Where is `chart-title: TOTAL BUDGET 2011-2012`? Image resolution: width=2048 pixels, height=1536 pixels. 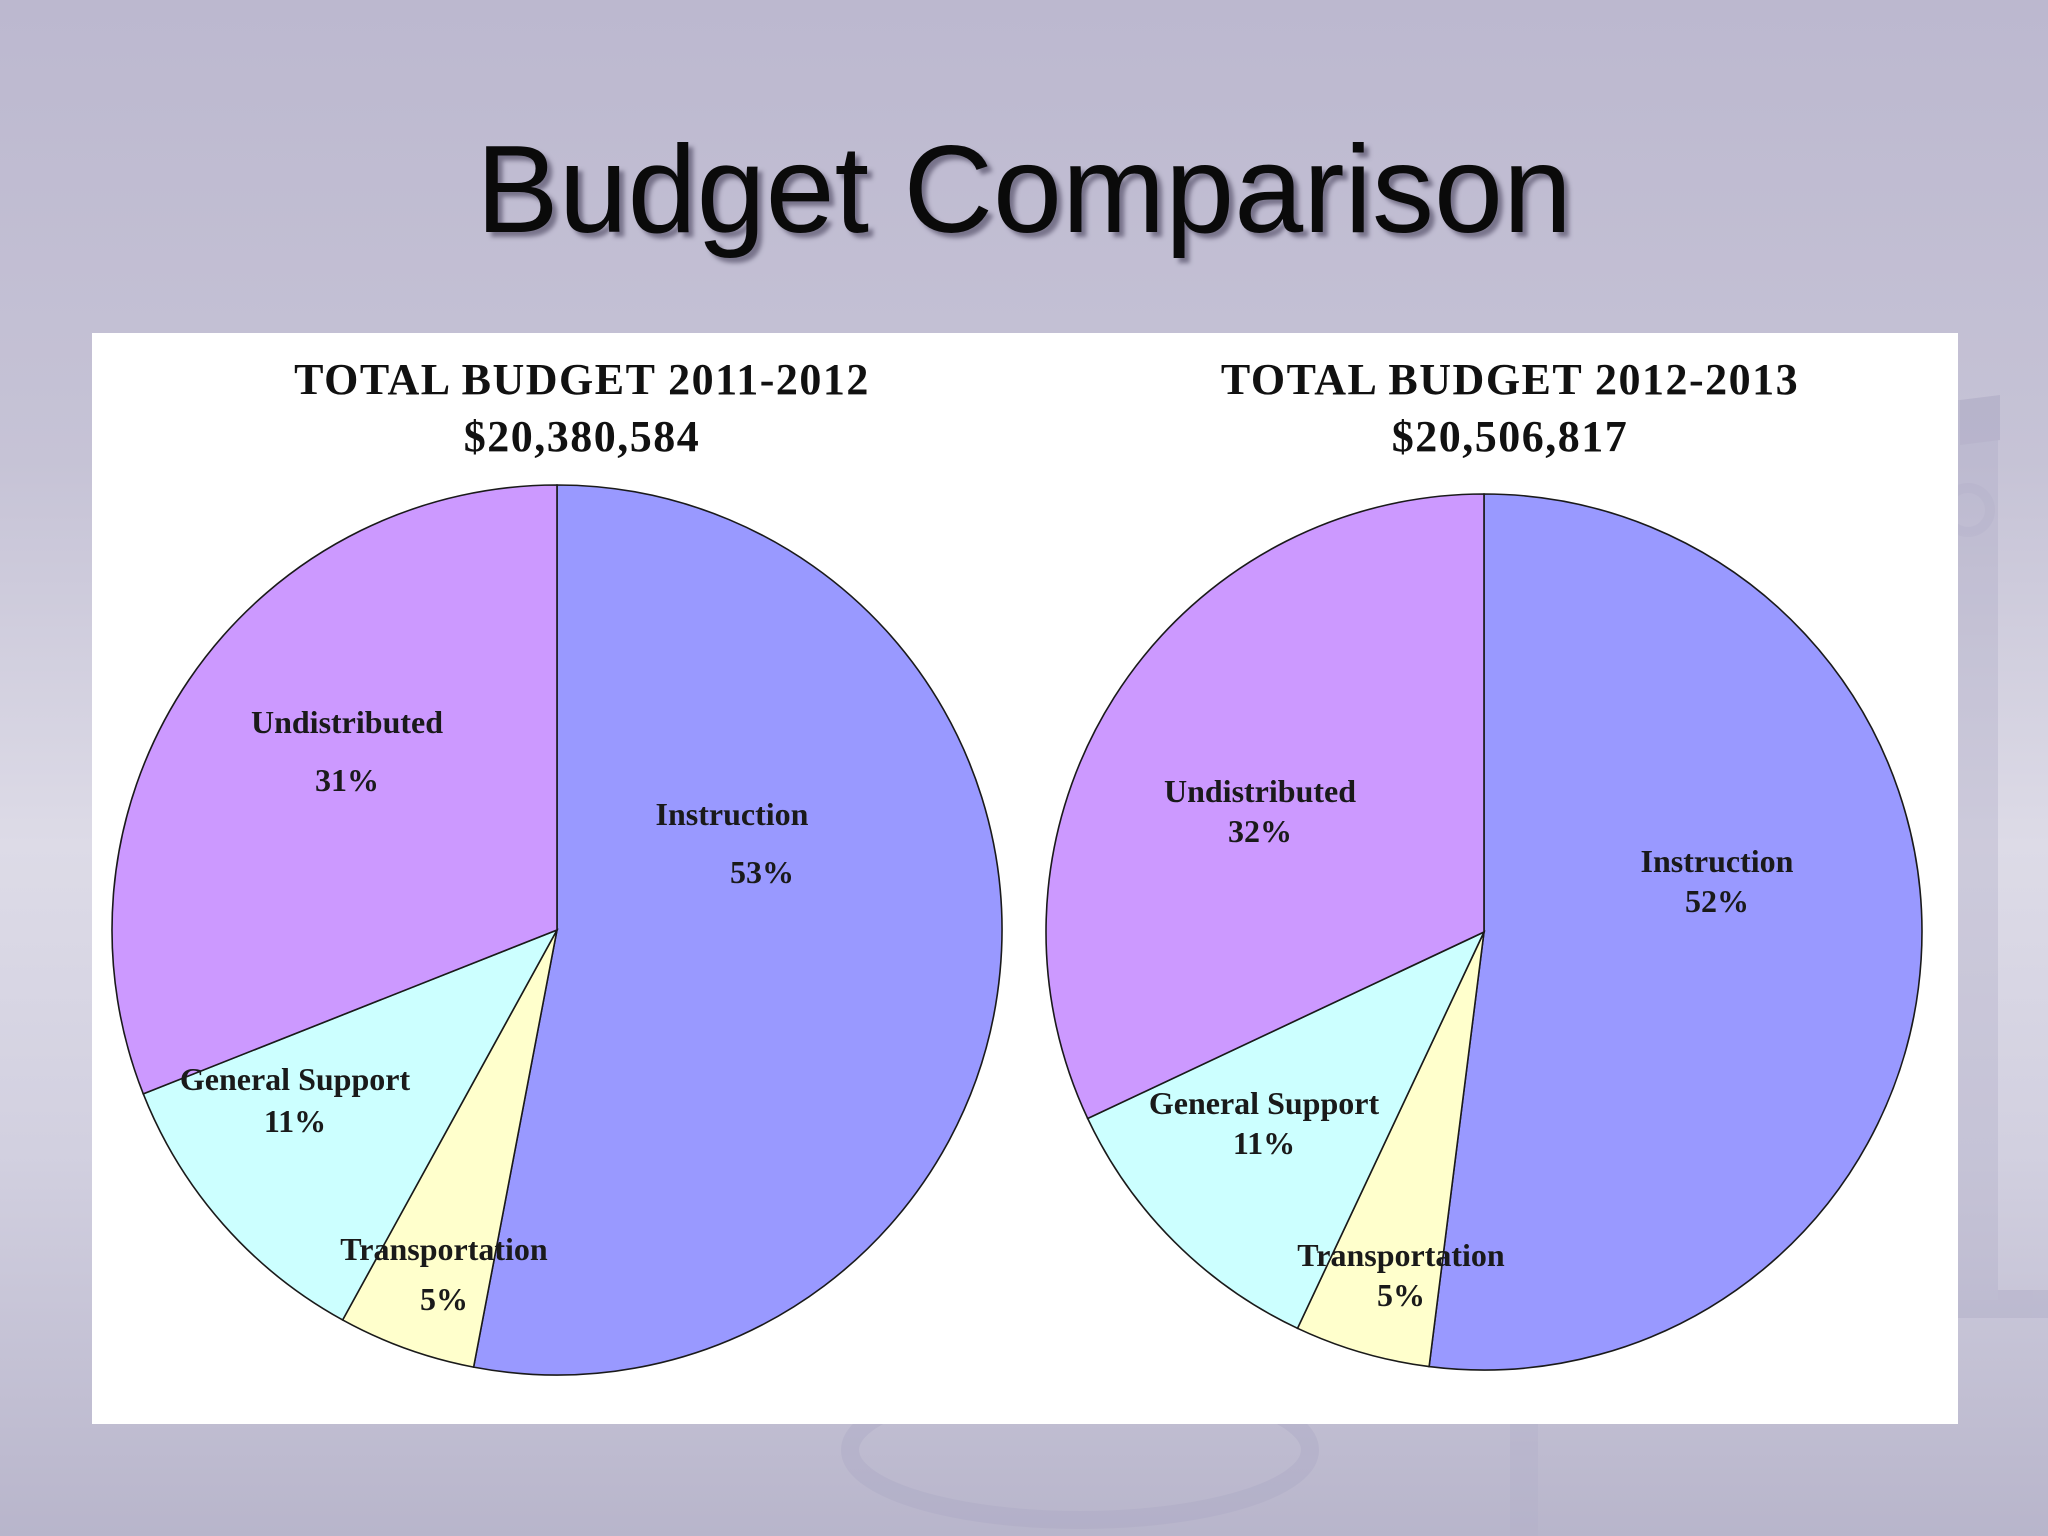
chart-title: TOTAL BUDGET 2011-2012 is located at coordinates (582, 379).